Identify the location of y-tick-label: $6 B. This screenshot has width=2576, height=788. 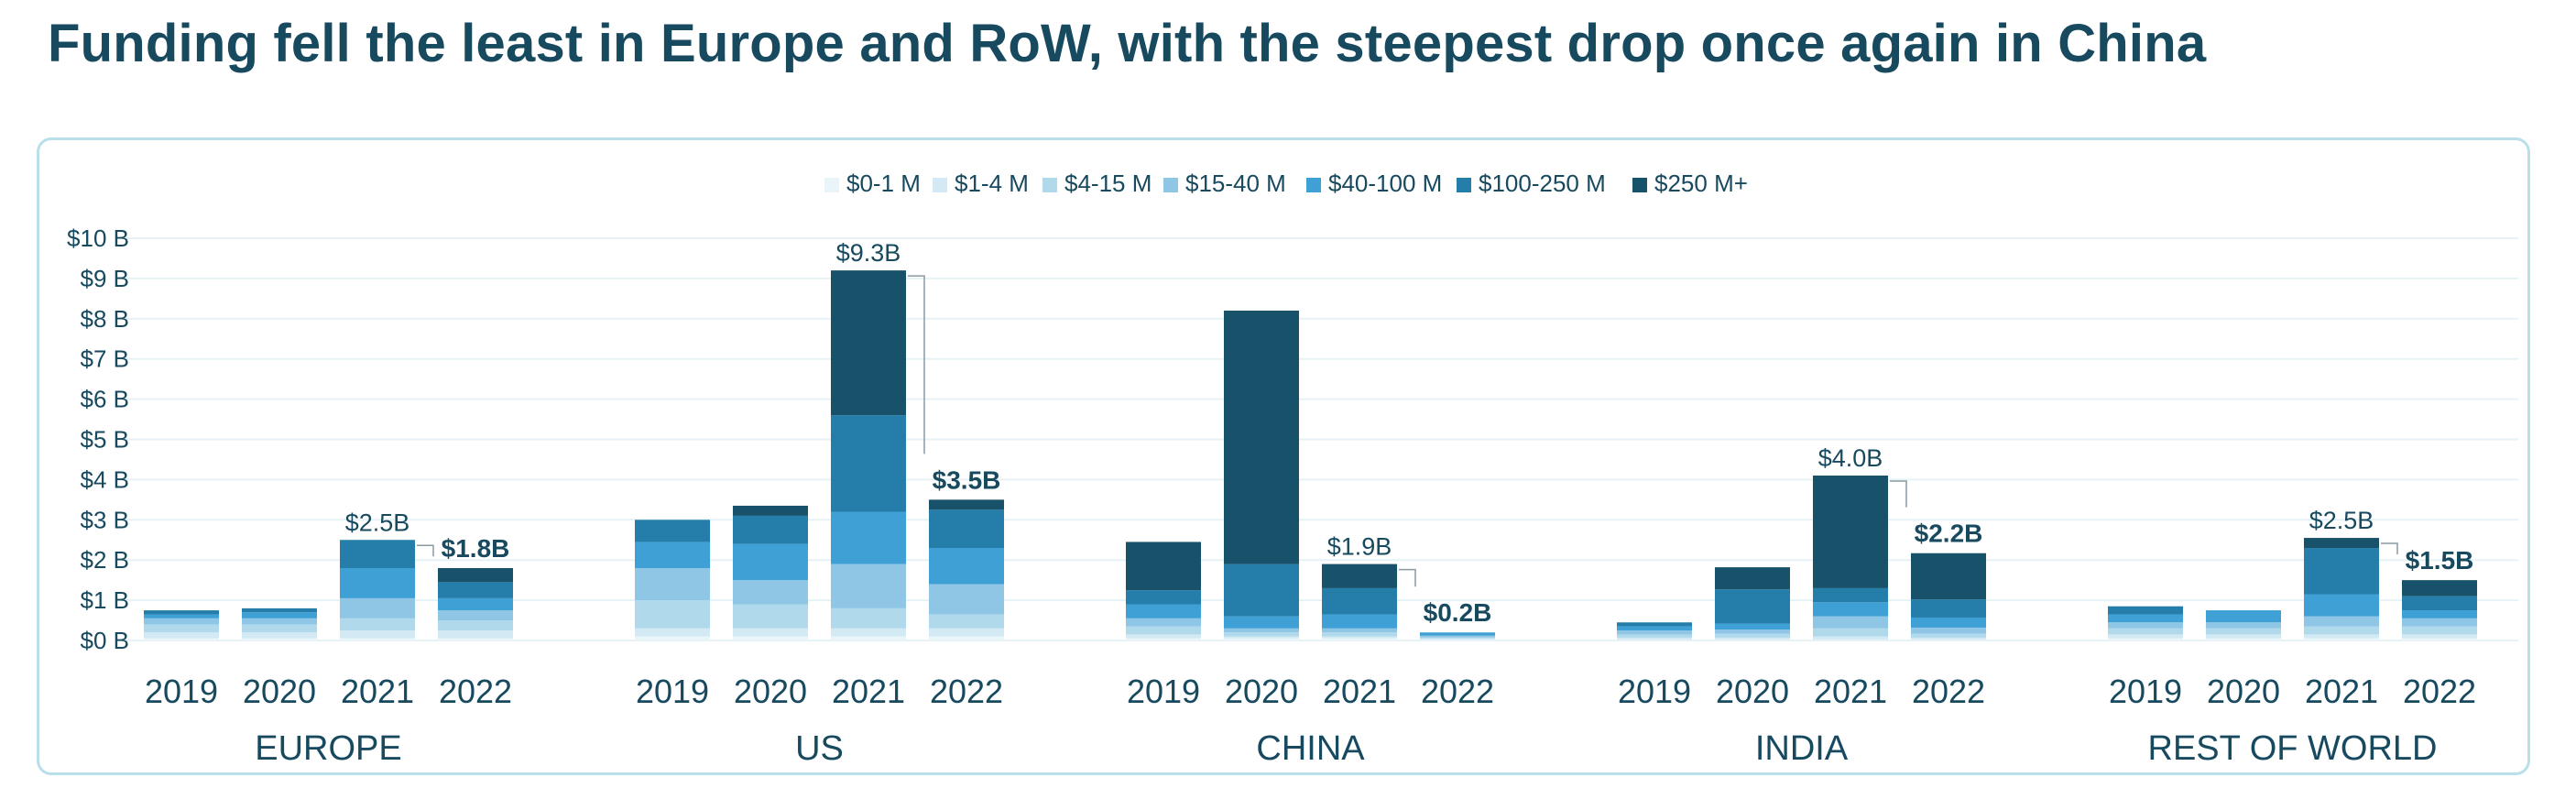
(106, 399).